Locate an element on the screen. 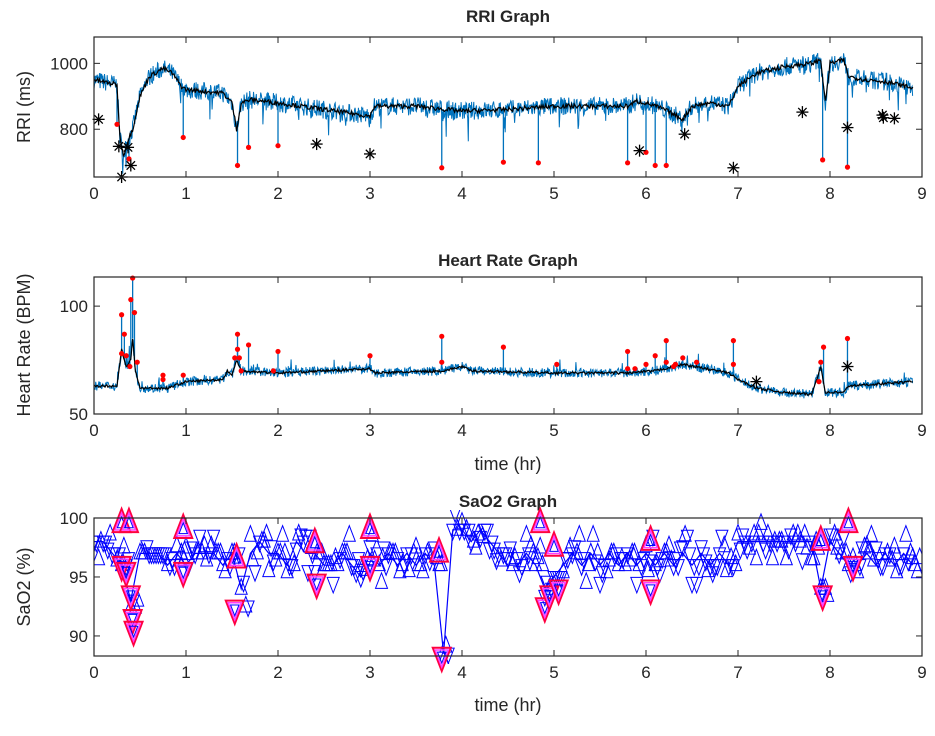 The height and width of the screenshot is (736, 935). hr-asterisk-marker is located at coordinates (756, 381).